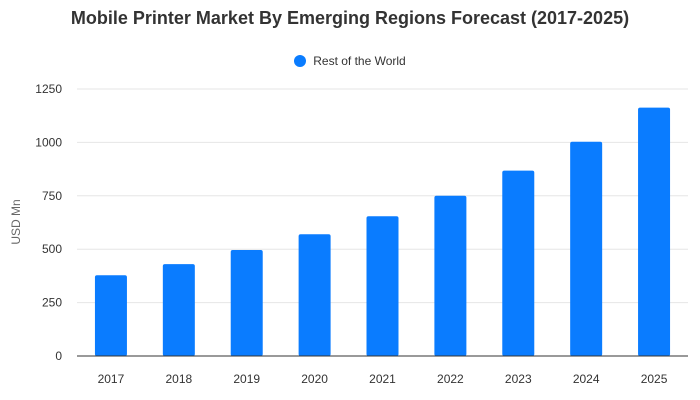 This screenshot has height=400, width=700. Describe the element at coordinates (52, 303) in the screenshot. I see `y-tick-label: 250` at that location.